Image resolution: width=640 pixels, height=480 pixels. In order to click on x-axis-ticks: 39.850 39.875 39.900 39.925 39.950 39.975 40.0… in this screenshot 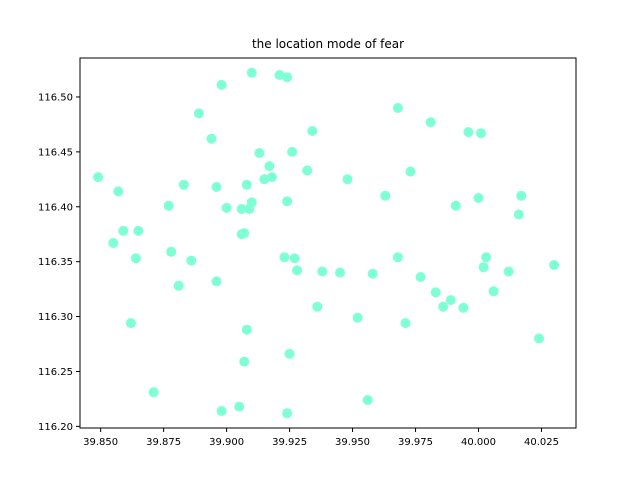, I will do `click(321, 438)`.